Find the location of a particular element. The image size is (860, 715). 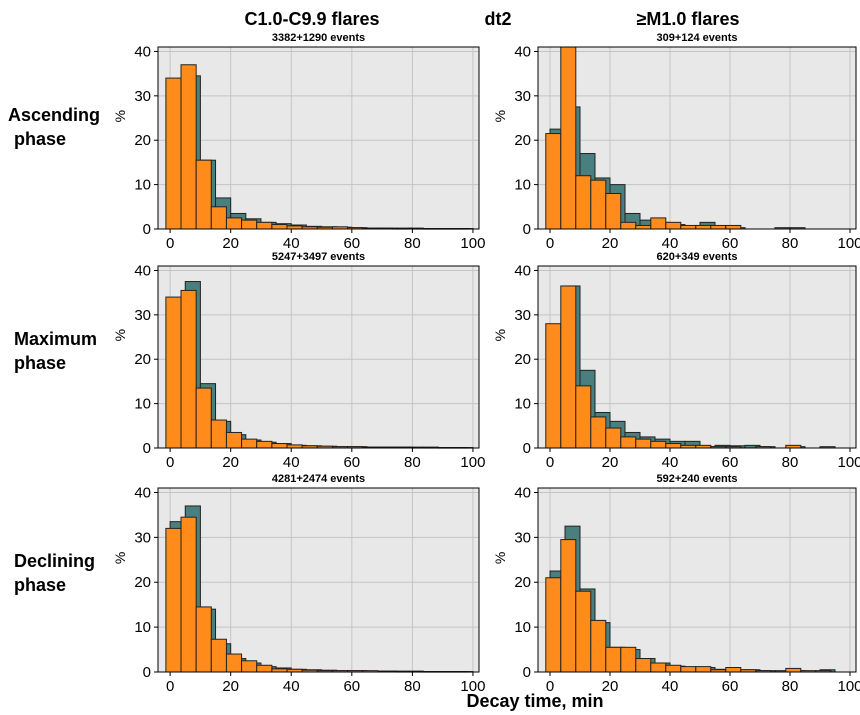

panel-subtitle: 309+124 events is located at coordinates (696, 38).